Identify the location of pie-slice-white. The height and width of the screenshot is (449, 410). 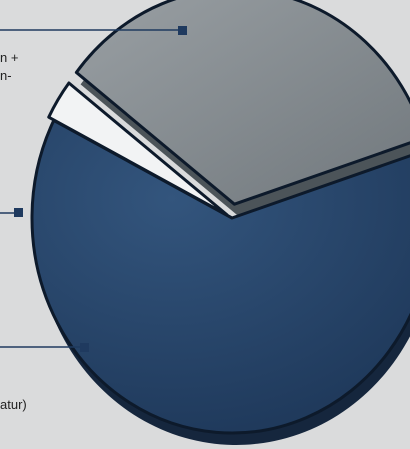
(138, 149).